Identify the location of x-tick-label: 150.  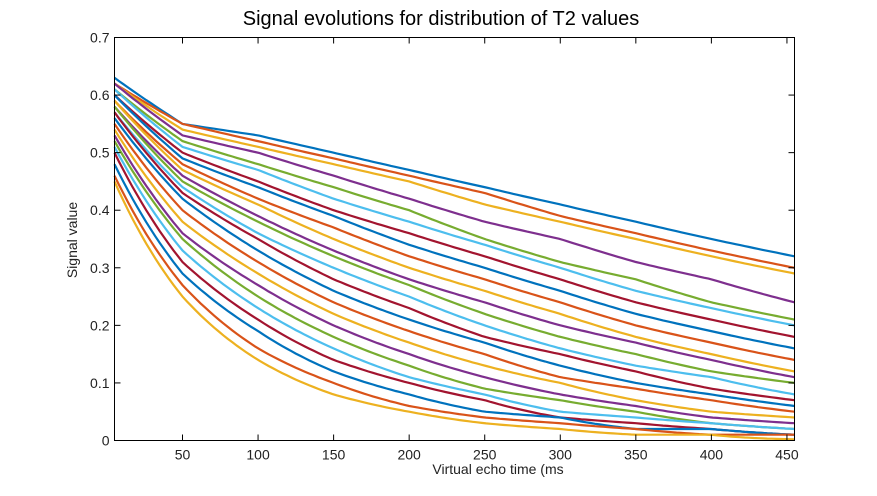
(334, 455).